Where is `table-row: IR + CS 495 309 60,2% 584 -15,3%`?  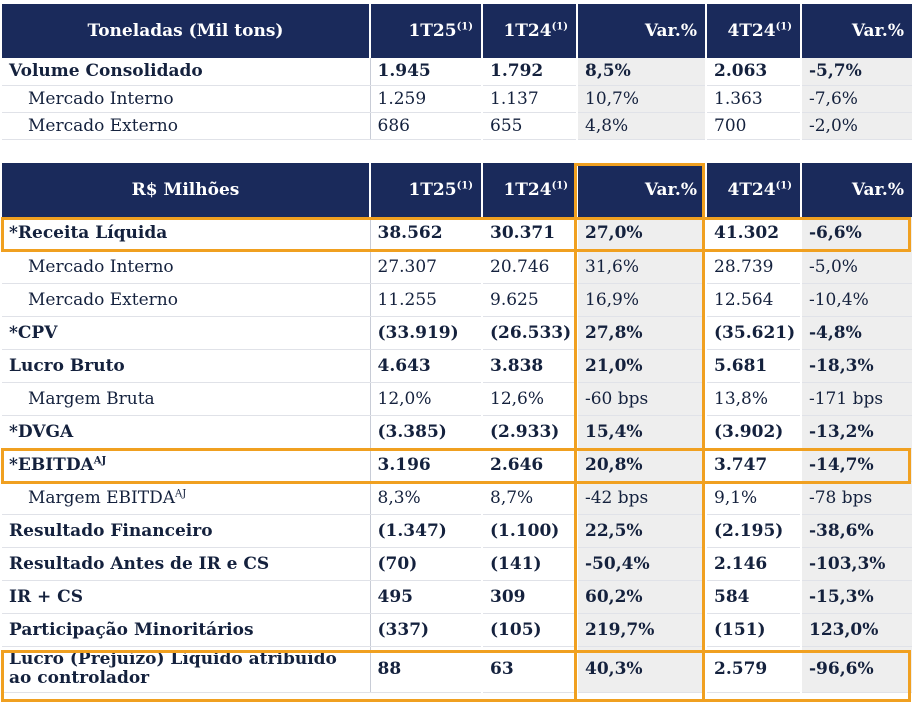 table-row: IR + CS 495 309 60,2% 584 -15,3% is located at coordinates (458, 597).